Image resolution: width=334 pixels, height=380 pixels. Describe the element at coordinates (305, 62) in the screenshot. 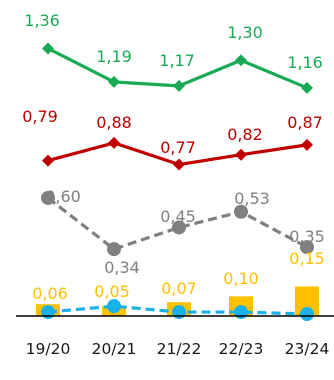

I see `data-label: 1,16` at that location.